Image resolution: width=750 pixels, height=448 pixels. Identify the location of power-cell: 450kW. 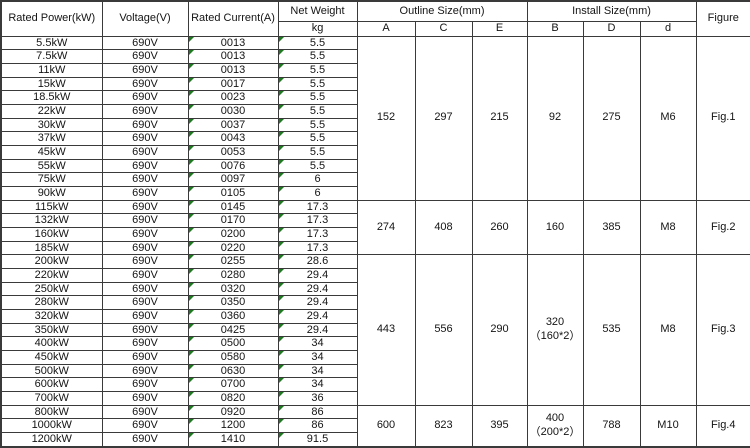
(51, 357).